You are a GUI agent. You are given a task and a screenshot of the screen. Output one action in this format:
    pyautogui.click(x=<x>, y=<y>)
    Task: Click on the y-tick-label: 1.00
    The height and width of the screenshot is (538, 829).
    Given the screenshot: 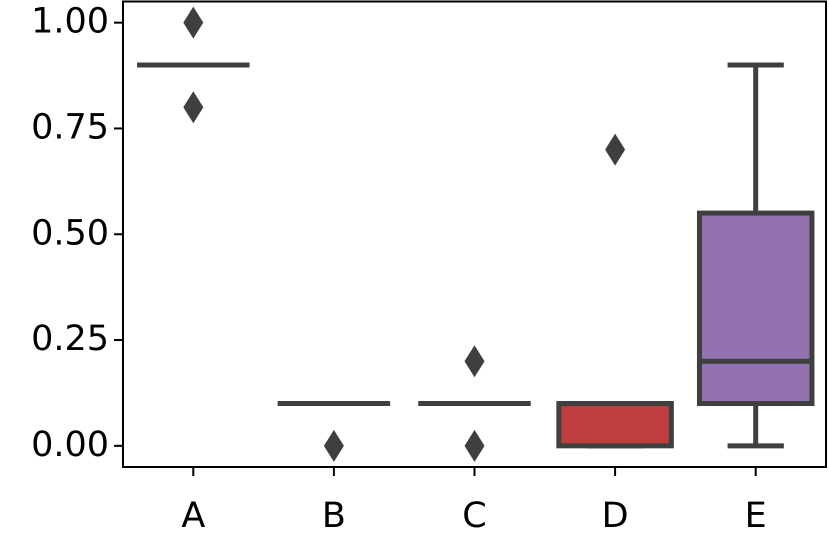 What is the action you would take?
    pyautogui.click(x=70, y=22)
    